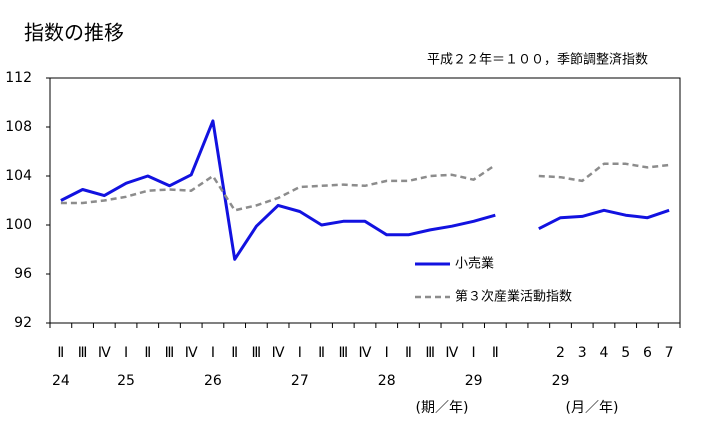 Image resolution: width=706 pixels, height=430 pixels. Describe the element at coordinates (582, 353) in the screenshot. I see `x-tick-label: 3` at that location.